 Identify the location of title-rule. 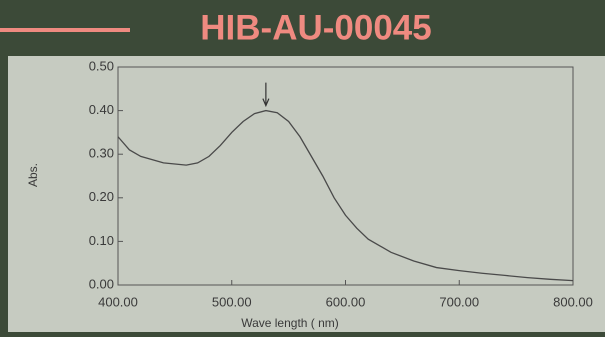
(65, 30).